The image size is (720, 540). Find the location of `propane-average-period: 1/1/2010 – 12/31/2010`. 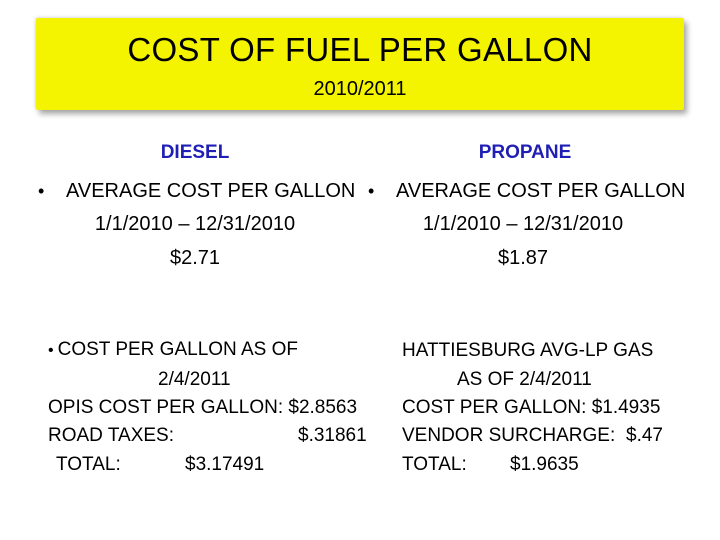

propane-average-period: 1/1/2010 – 12/31/2010 is located at coordinates (523, 224).